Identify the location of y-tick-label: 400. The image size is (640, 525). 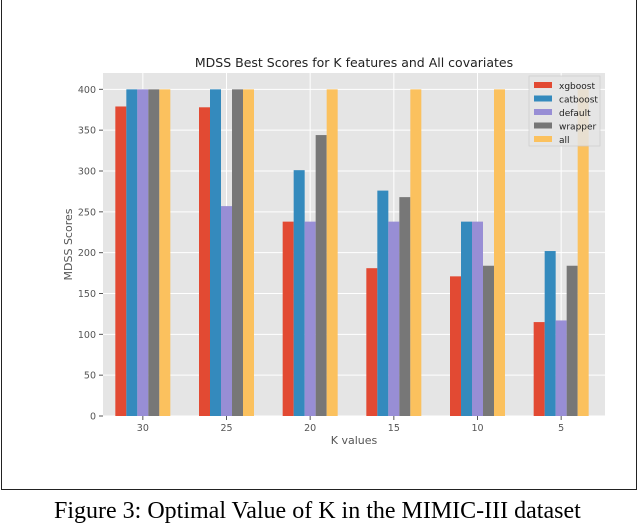
(87, 90).